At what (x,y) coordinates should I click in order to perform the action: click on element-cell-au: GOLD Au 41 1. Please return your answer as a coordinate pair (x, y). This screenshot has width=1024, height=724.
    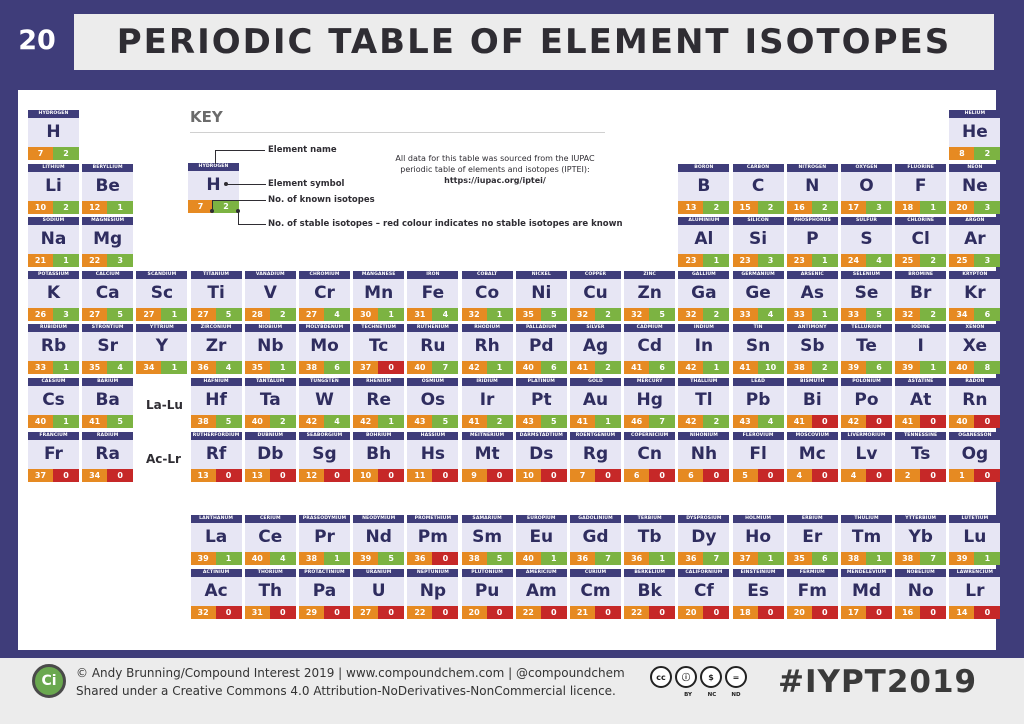
    Looking at the image, I should click on (595, 403).